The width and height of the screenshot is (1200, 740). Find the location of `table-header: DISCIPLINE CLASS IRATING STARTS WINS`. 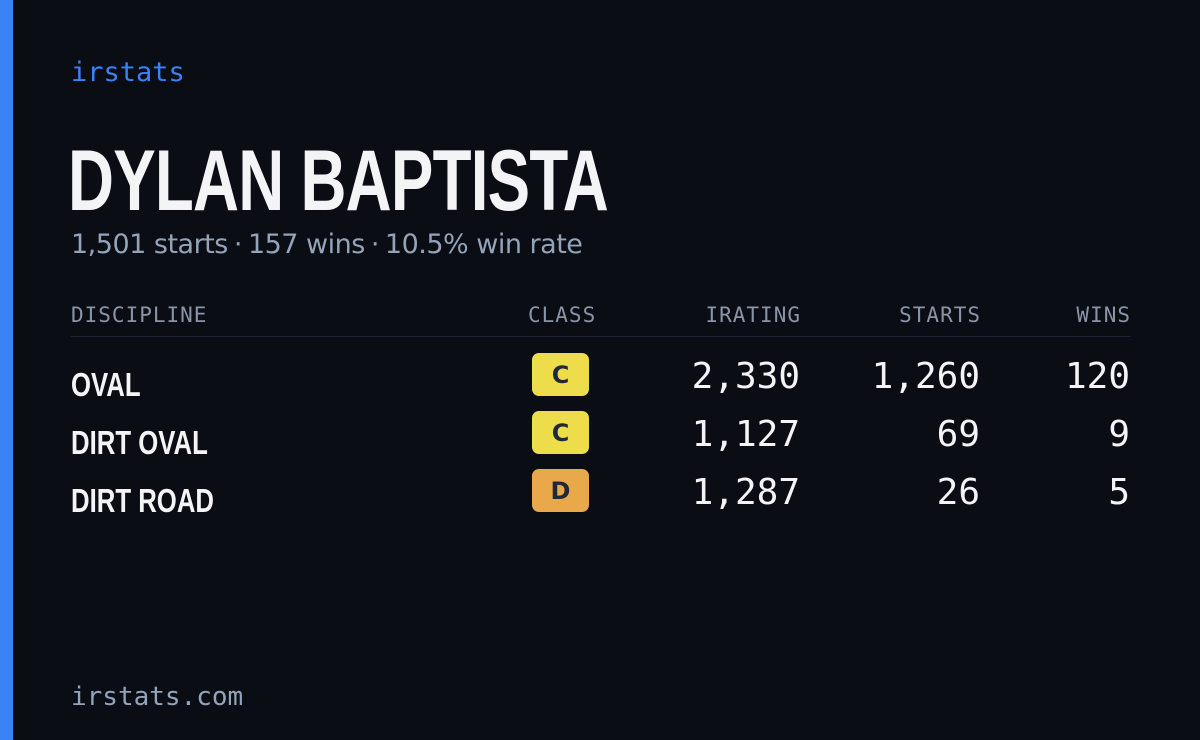

table-header: DISCIPLINE CLASS IRATING STARTS WINS is located at coordinates (601, 317).